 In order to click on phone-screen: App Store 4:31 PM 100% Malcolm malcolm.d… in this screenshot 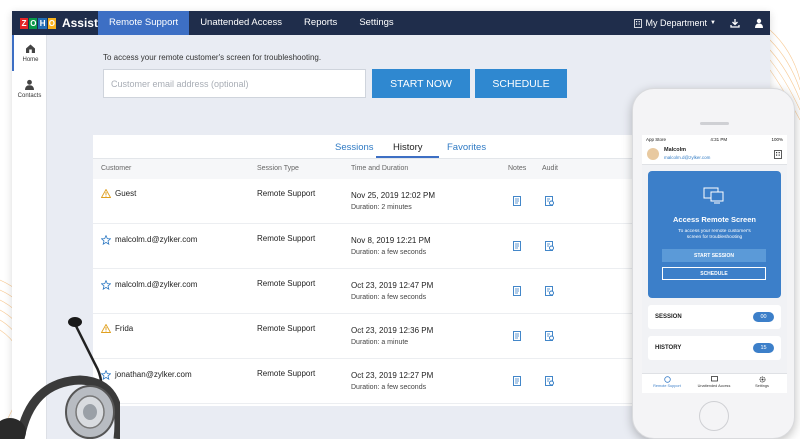, I will do `click(714, 264)`.